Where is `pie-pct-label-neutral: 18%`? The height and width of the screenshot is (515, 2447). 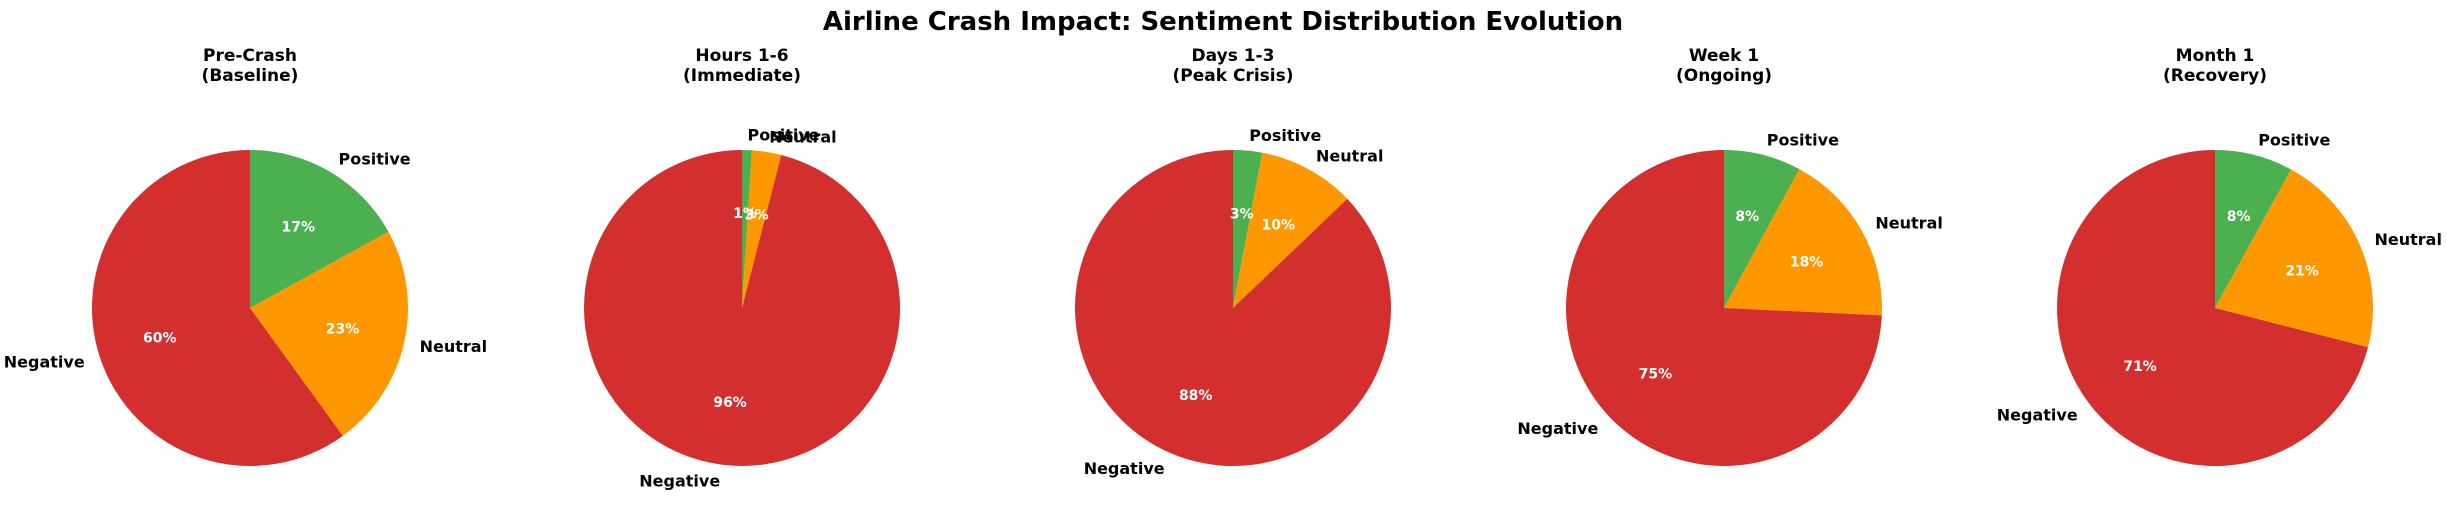 pie-pct-label-neutral: 18% is located at coordinates (1807, 263).